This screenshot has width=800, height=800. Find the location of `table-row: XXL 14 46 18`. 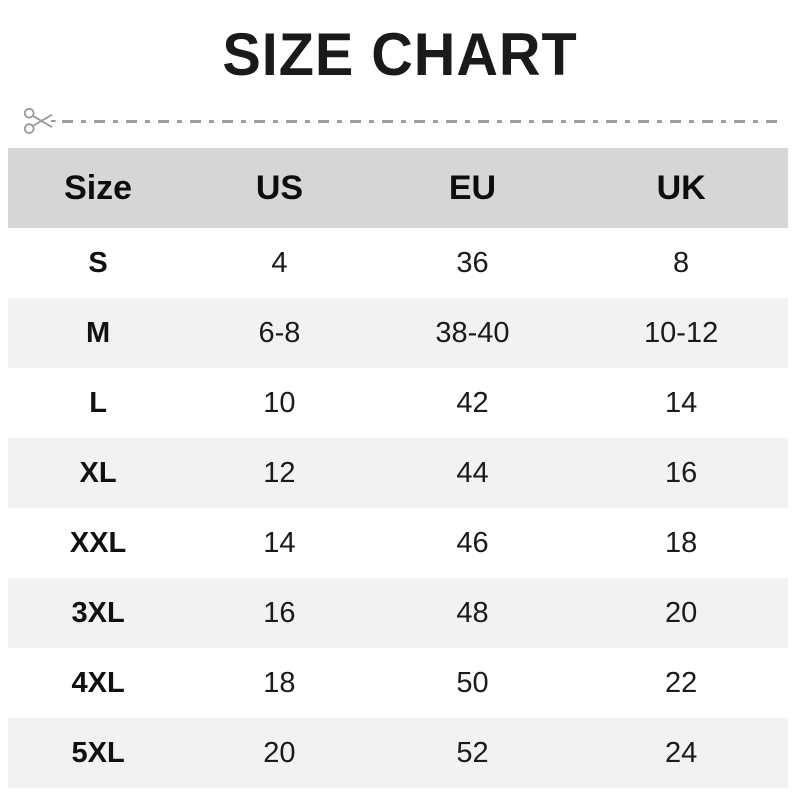

table-row: XXL 14 46 18 is located at coordinates (398, 543).